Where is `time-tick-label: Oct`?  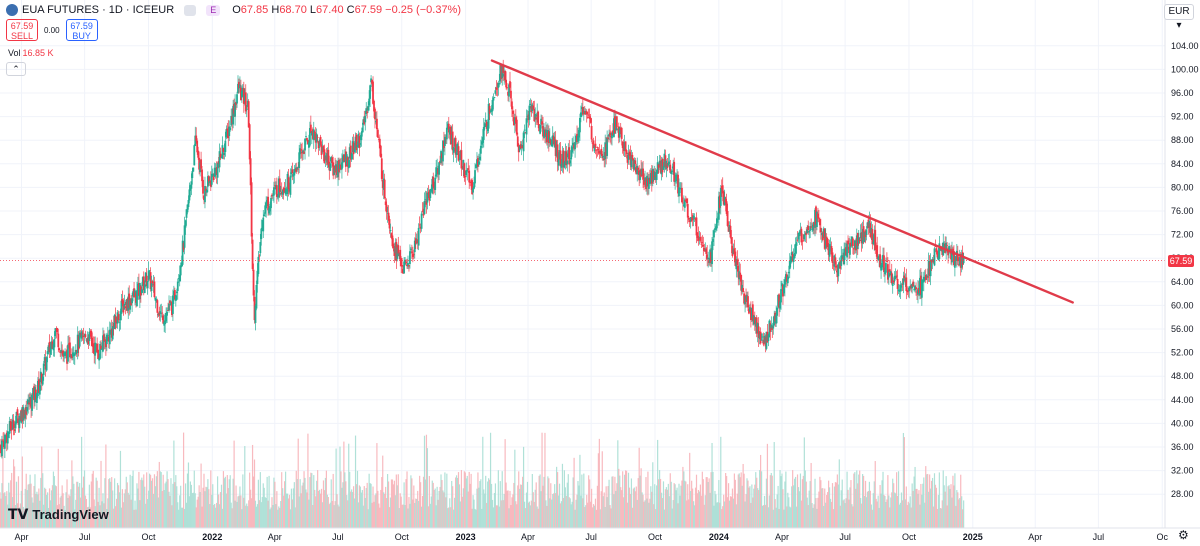 time-tick-label: Oct is located at coordinates (909, 537).